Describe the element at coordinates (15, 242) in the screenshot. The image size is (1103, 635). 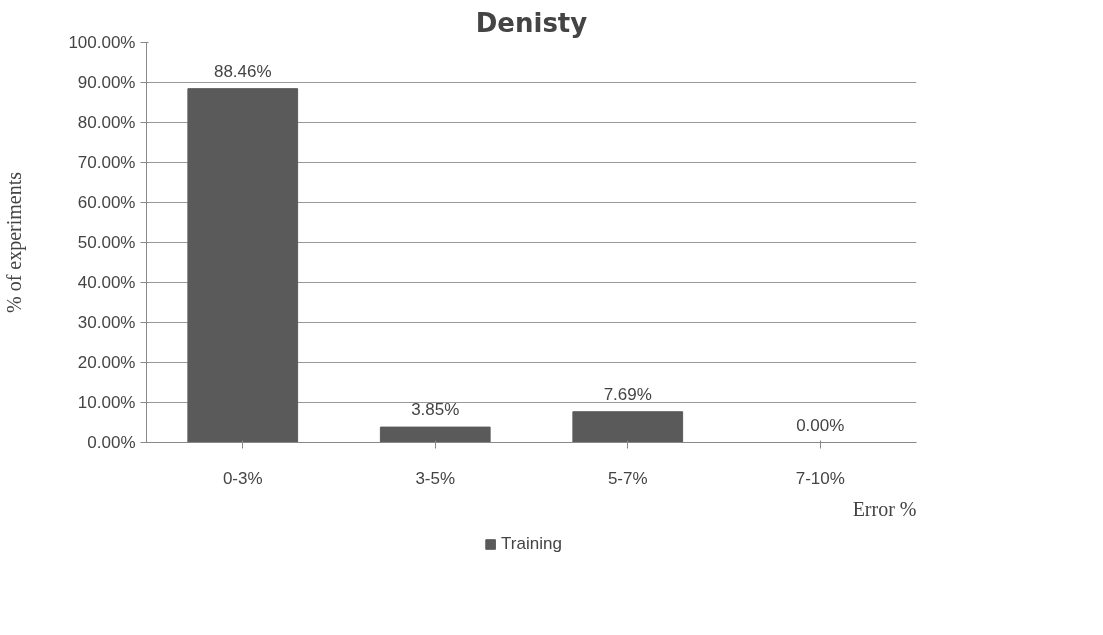
I see `y-axis-title: % of experiments` at that location.